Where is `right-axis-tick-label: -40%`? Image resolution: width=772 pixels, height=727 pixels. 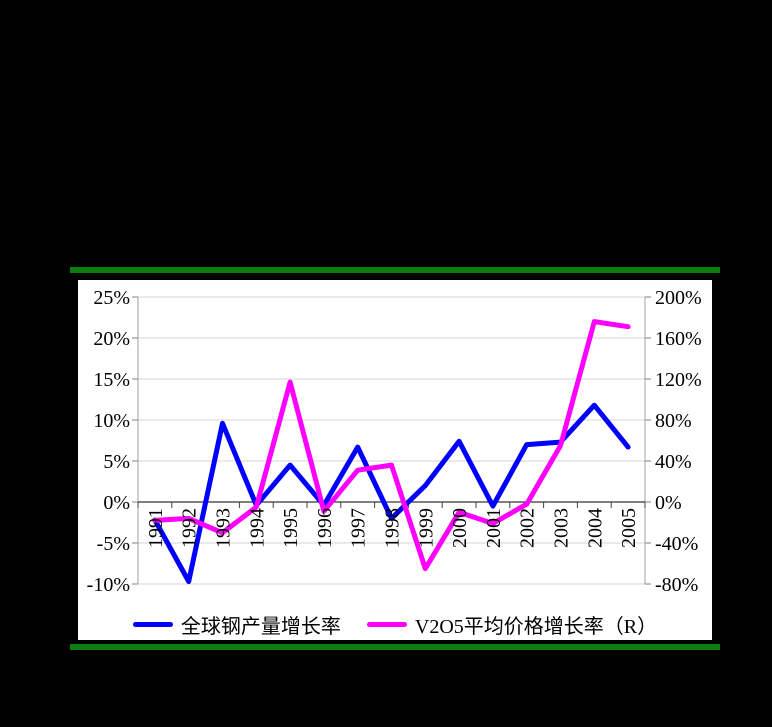
right-axis-tick-label: -40% is located at coordinates (676, 544).